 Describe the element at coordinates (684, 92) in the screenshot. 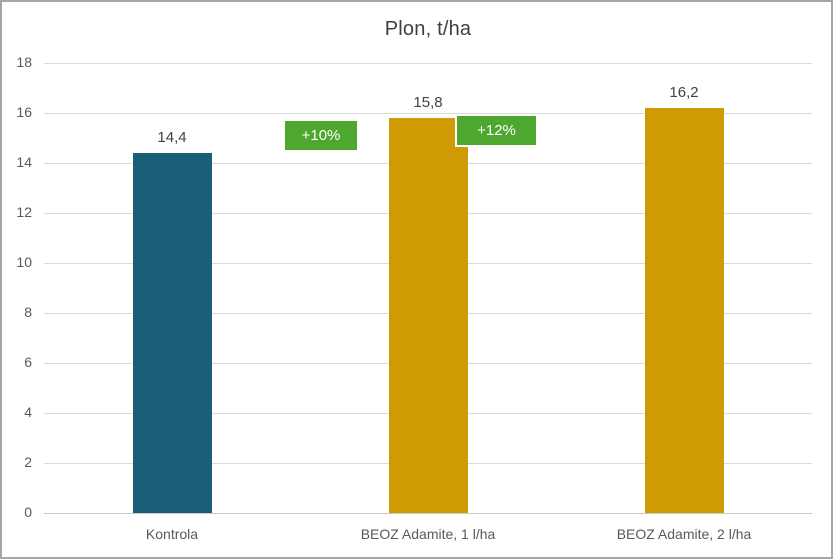

I see `bar-value-label: 16,2` at that location.